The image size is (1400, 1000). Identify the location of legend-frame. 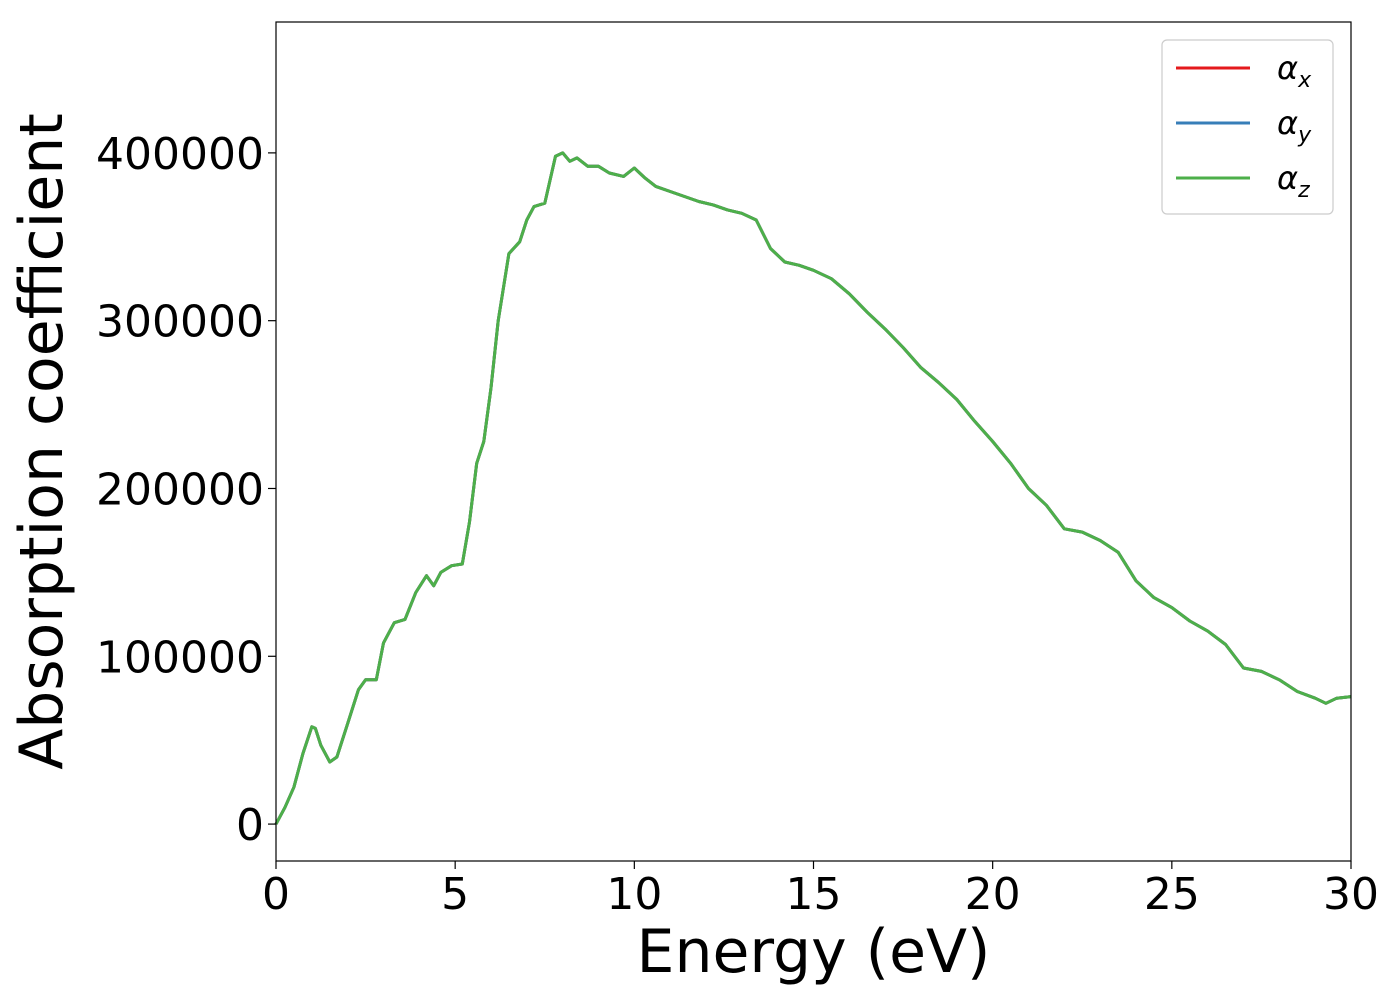
(1247, 127).